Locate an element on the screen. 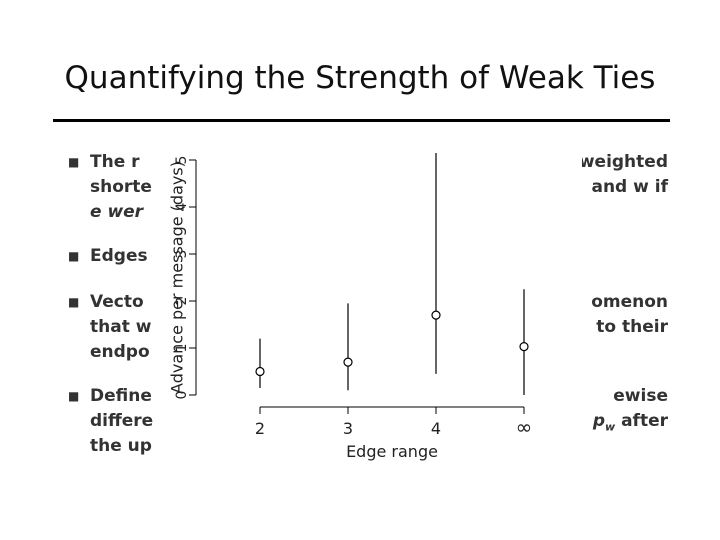  bullet-text: e wer is located at coordinates (117, 212).